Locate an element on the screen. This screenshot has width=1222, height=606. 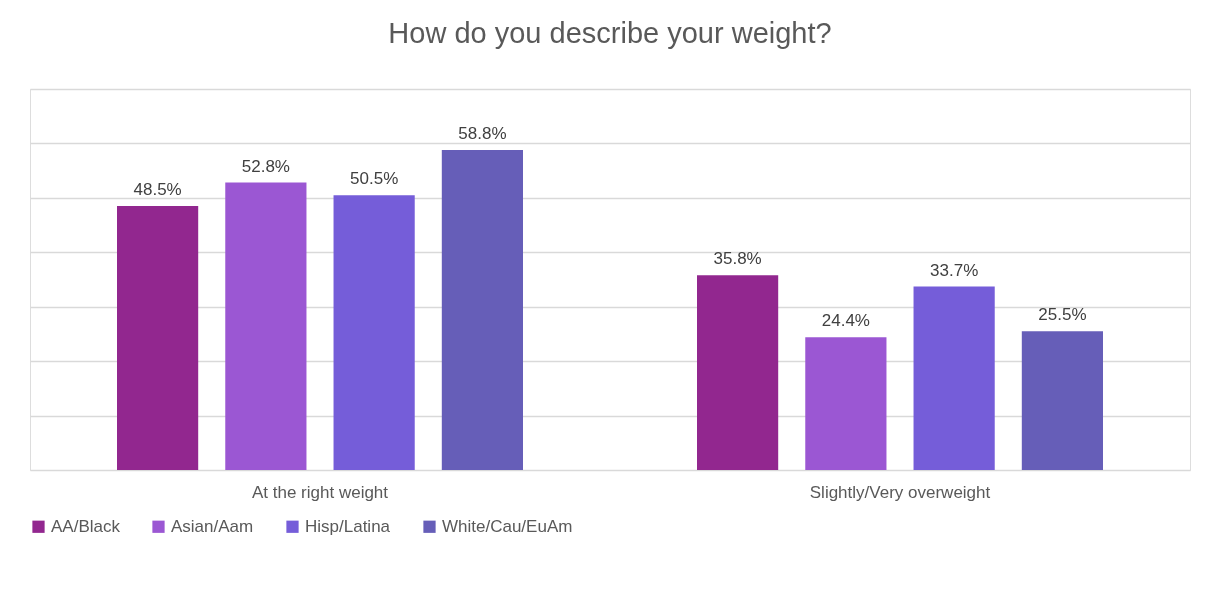
x-tick-label: At the right weight is located at coordinates (320, 492).